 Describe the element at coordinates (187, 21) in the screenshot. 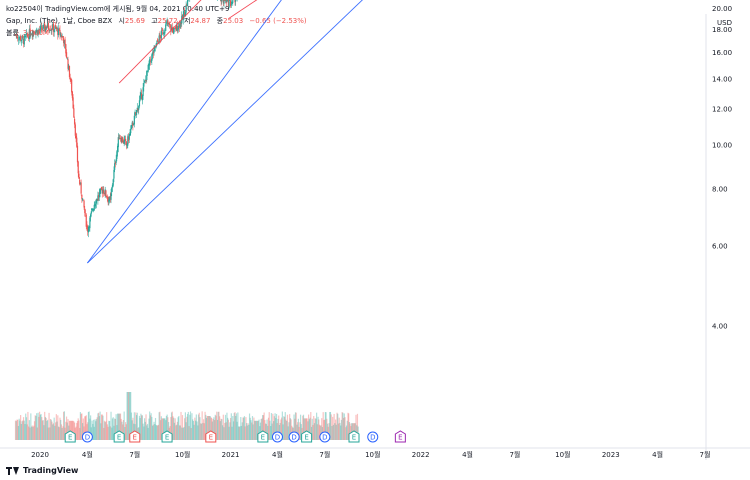

I see `low-label: 저` at that location.